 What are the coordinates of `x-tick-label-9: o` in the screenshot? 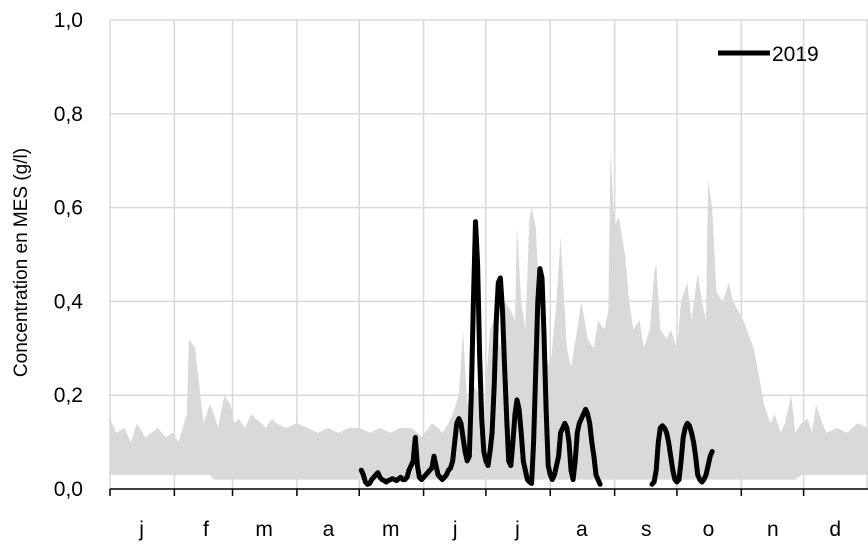 It's located at (709, 529).